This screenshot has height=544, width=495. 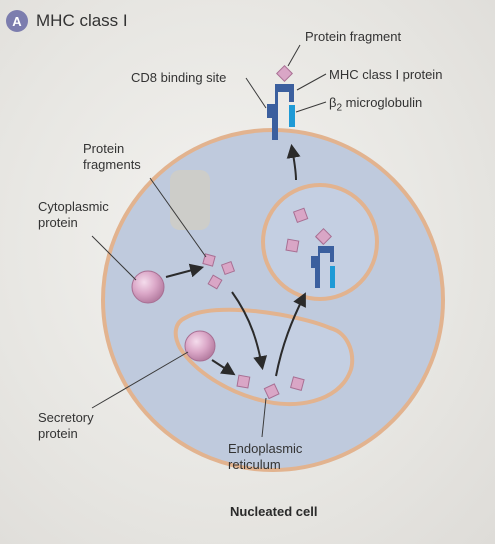 I want to click on vesicle-mhc-fragment, so click(x=323, y=236).